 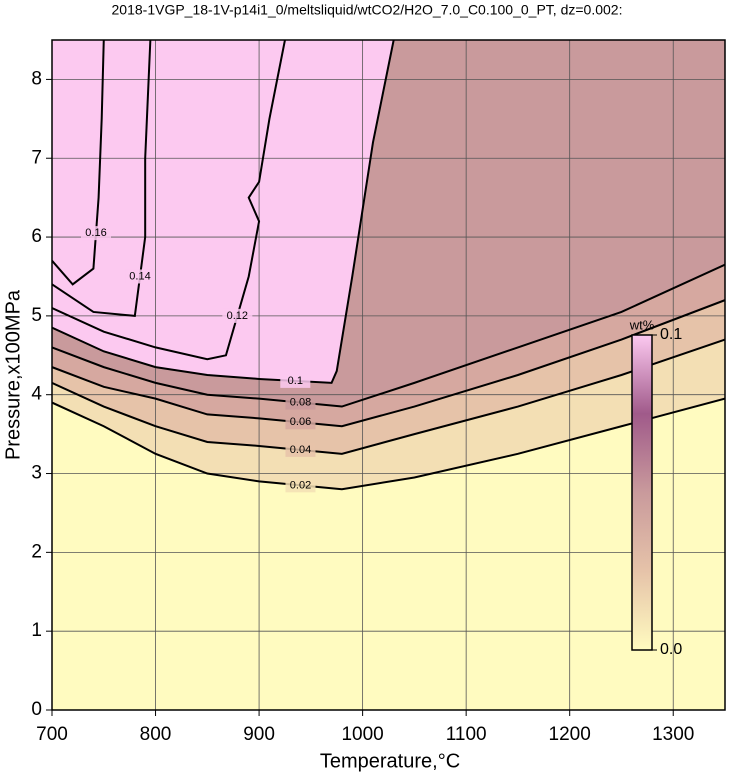 I want to click on colorbar-tick-label: 0.1, so click(x=671, y=334).